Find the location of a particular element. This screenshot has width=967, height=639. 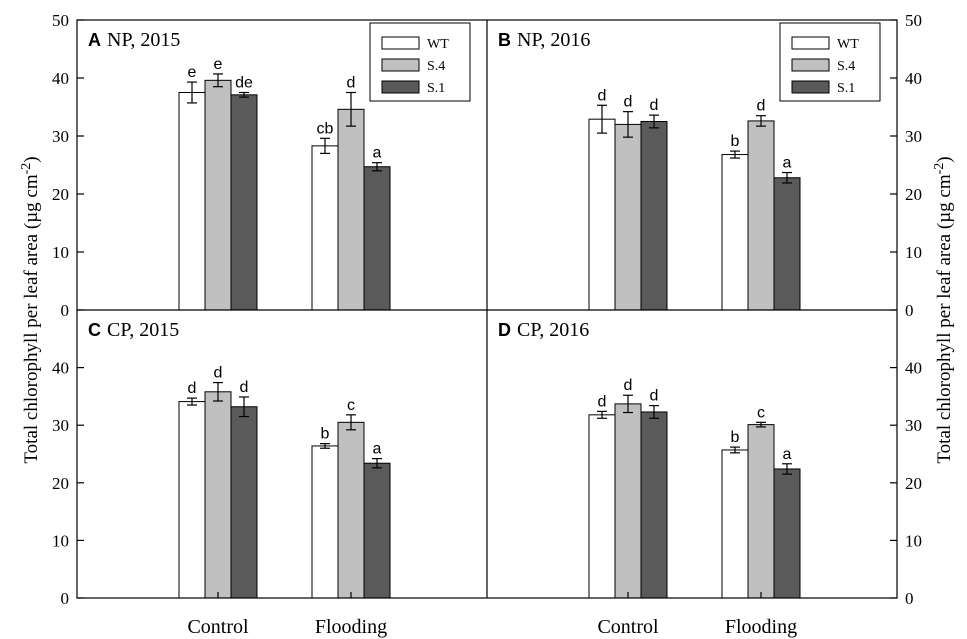

bar-A-control-s1 is located at coordinates (244, 202).